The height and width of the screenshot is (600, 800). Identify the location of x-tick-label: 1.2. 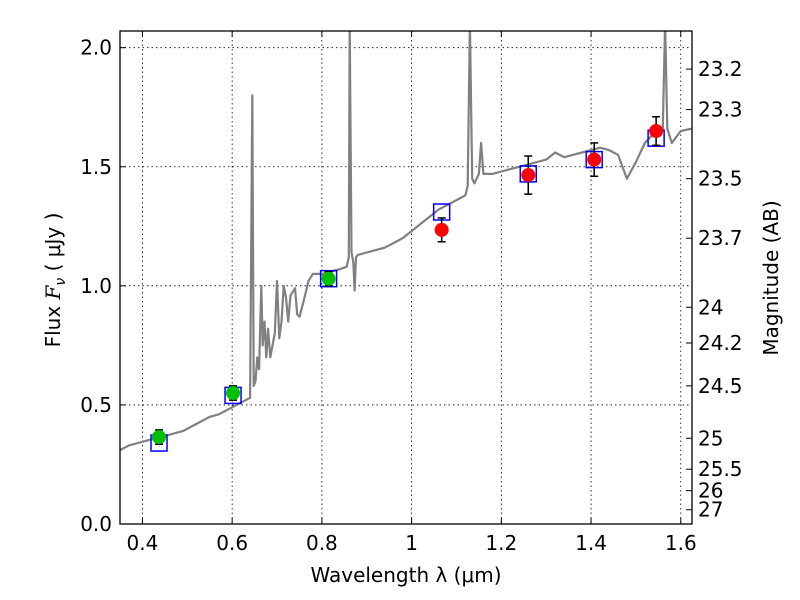
(501, 543).